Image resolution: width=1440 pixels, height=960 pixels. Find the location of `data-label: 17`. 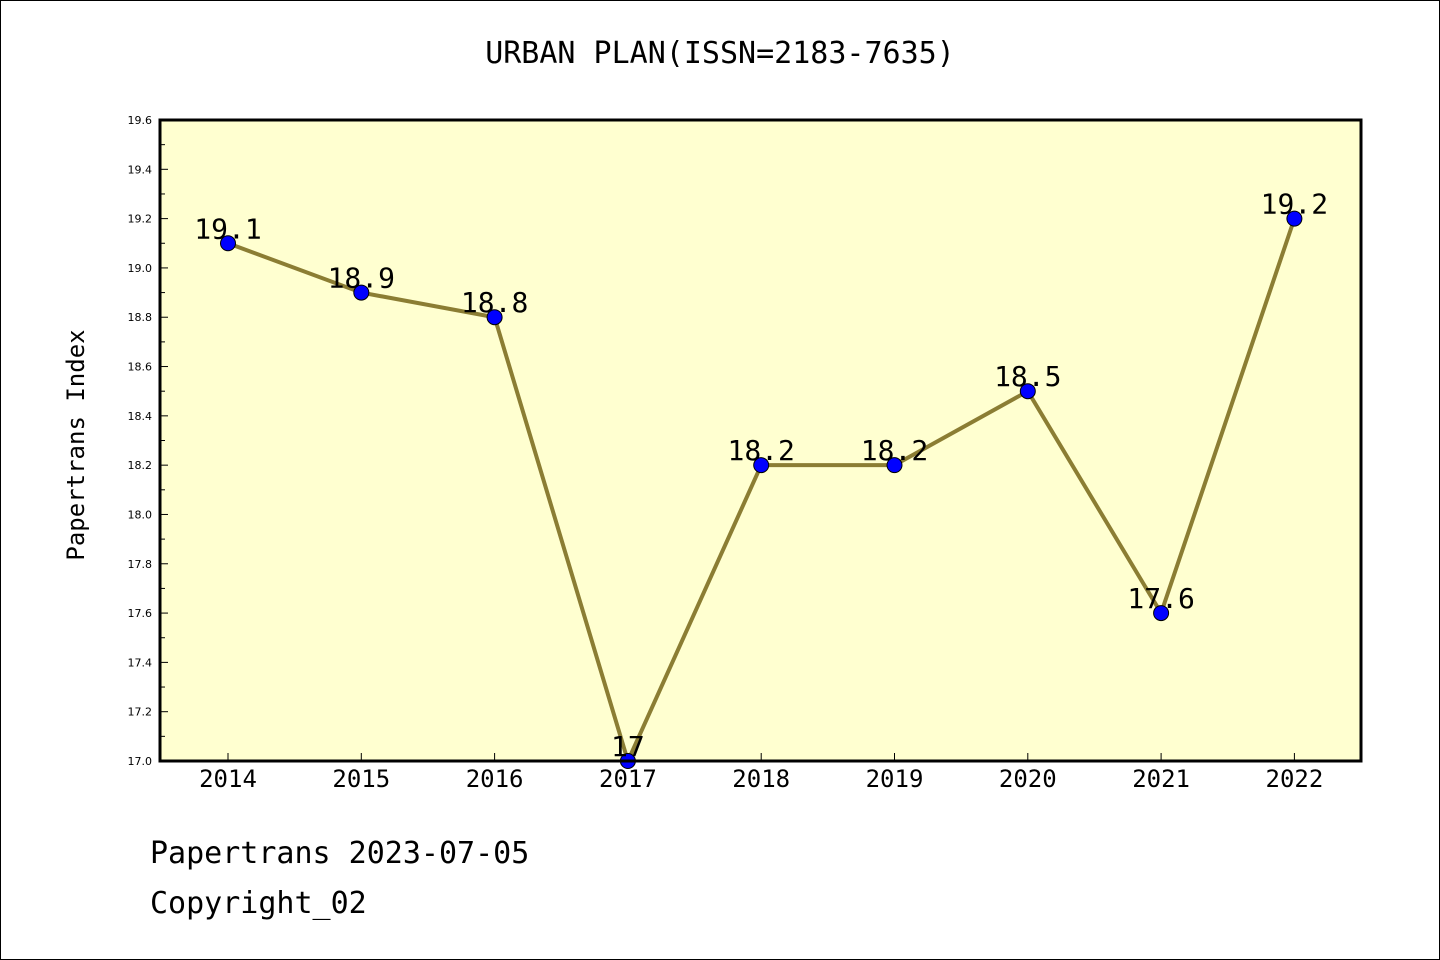

data-label: 17 is located at coordinates (628, 746).